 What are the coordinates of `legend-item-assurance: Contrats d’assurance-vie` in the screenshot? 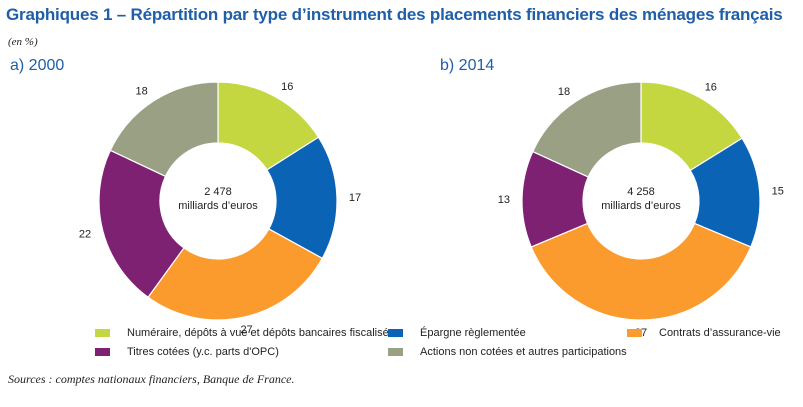 It's located at (704, 333).